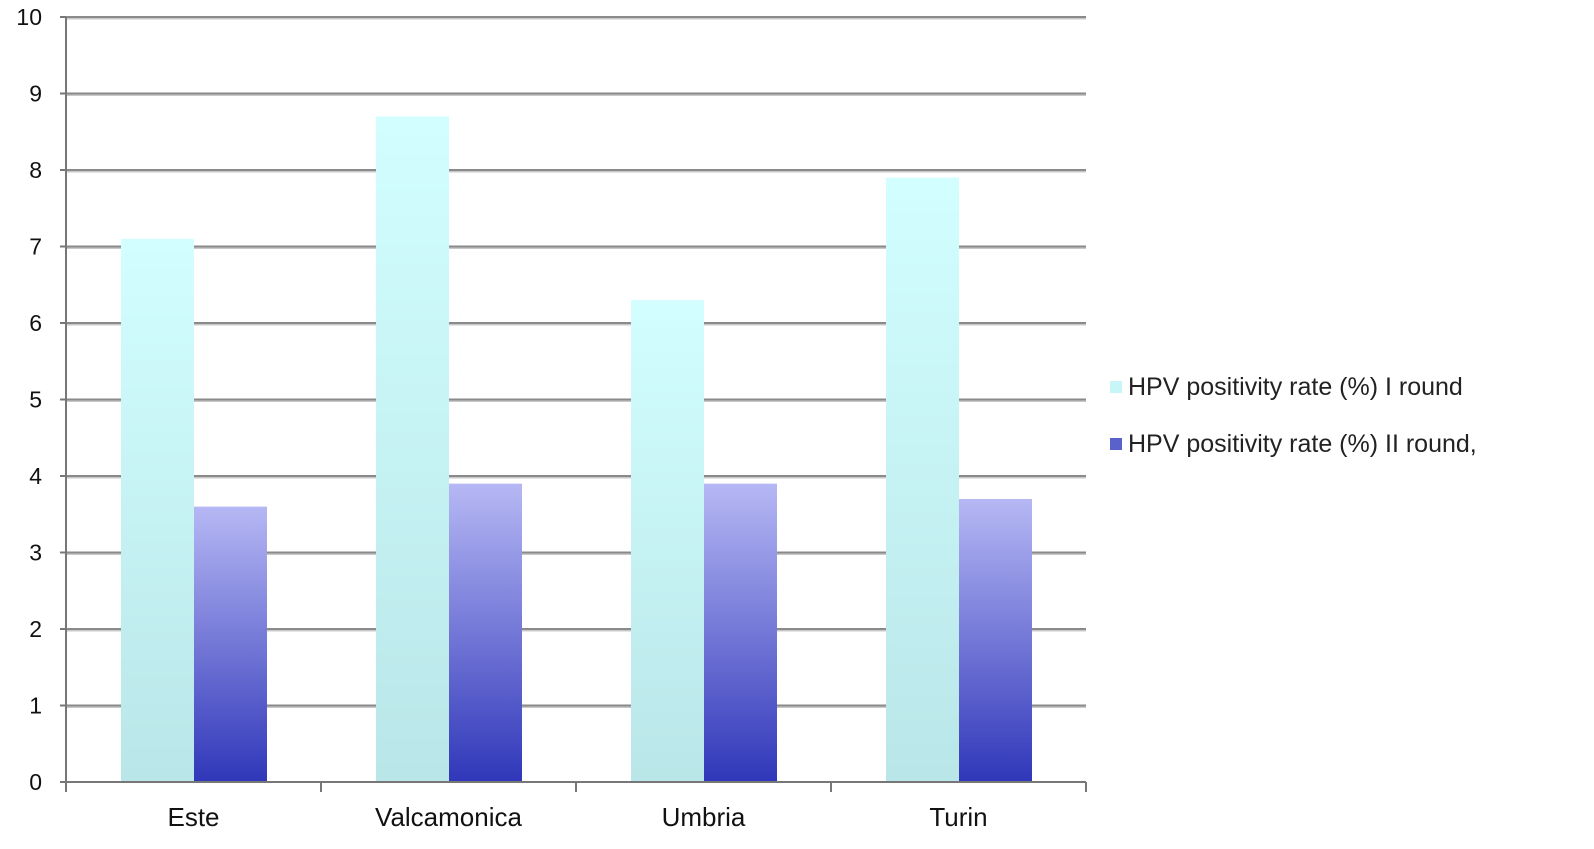 This screenshot has height=849, width=1594. I want to click on legend-label-series-1: HPV positivity rate (%) I round, so click(1295, 386).